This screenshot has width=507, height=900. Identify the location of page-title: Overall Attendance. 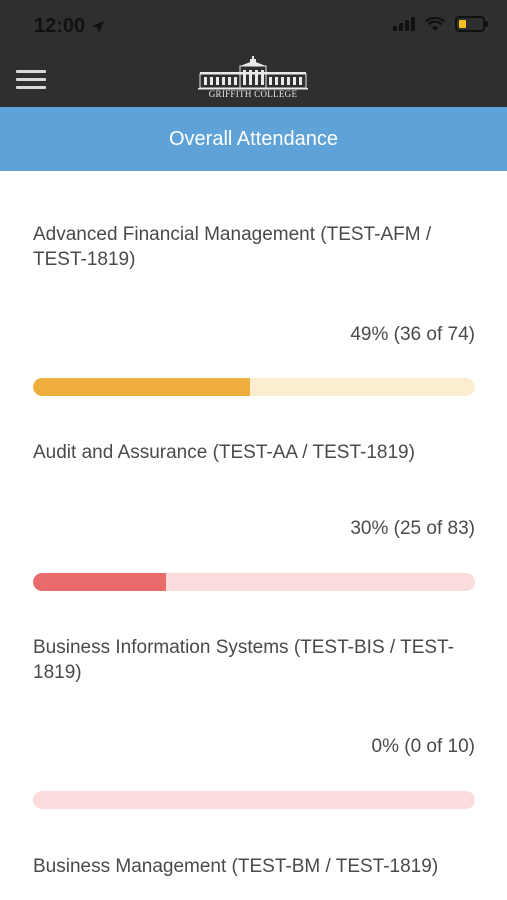
(253, 138).